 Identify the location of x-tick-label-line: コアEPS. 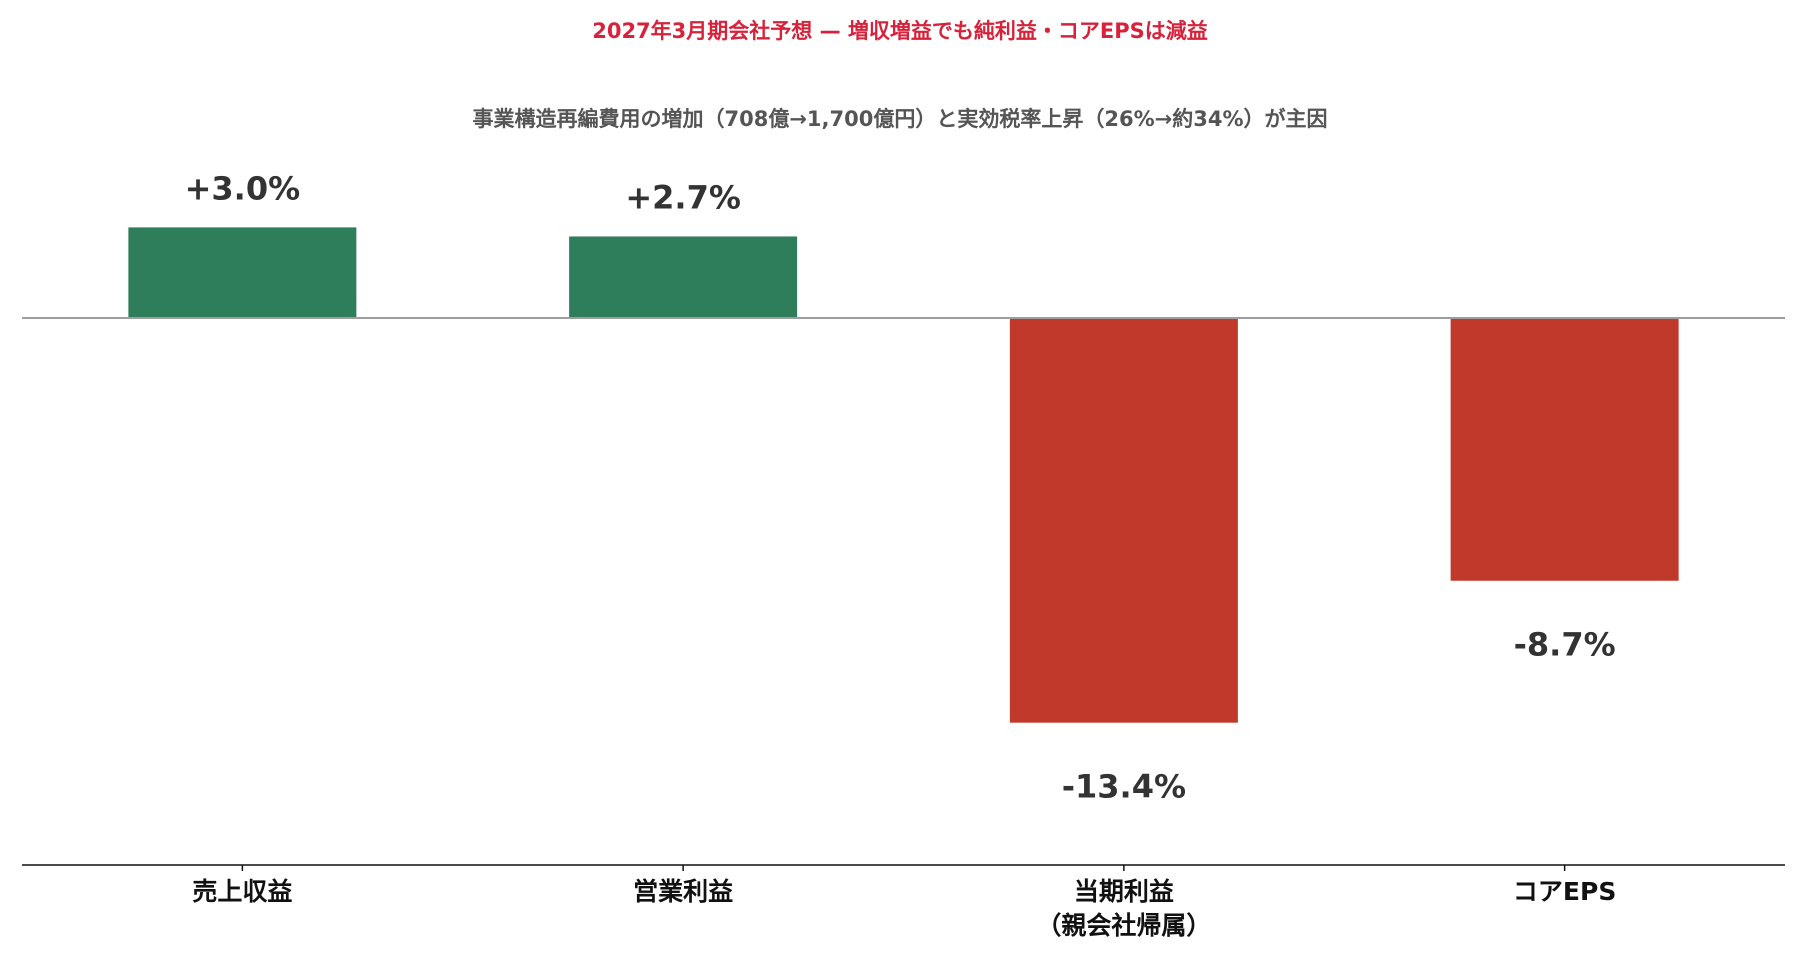
(1564, 891).